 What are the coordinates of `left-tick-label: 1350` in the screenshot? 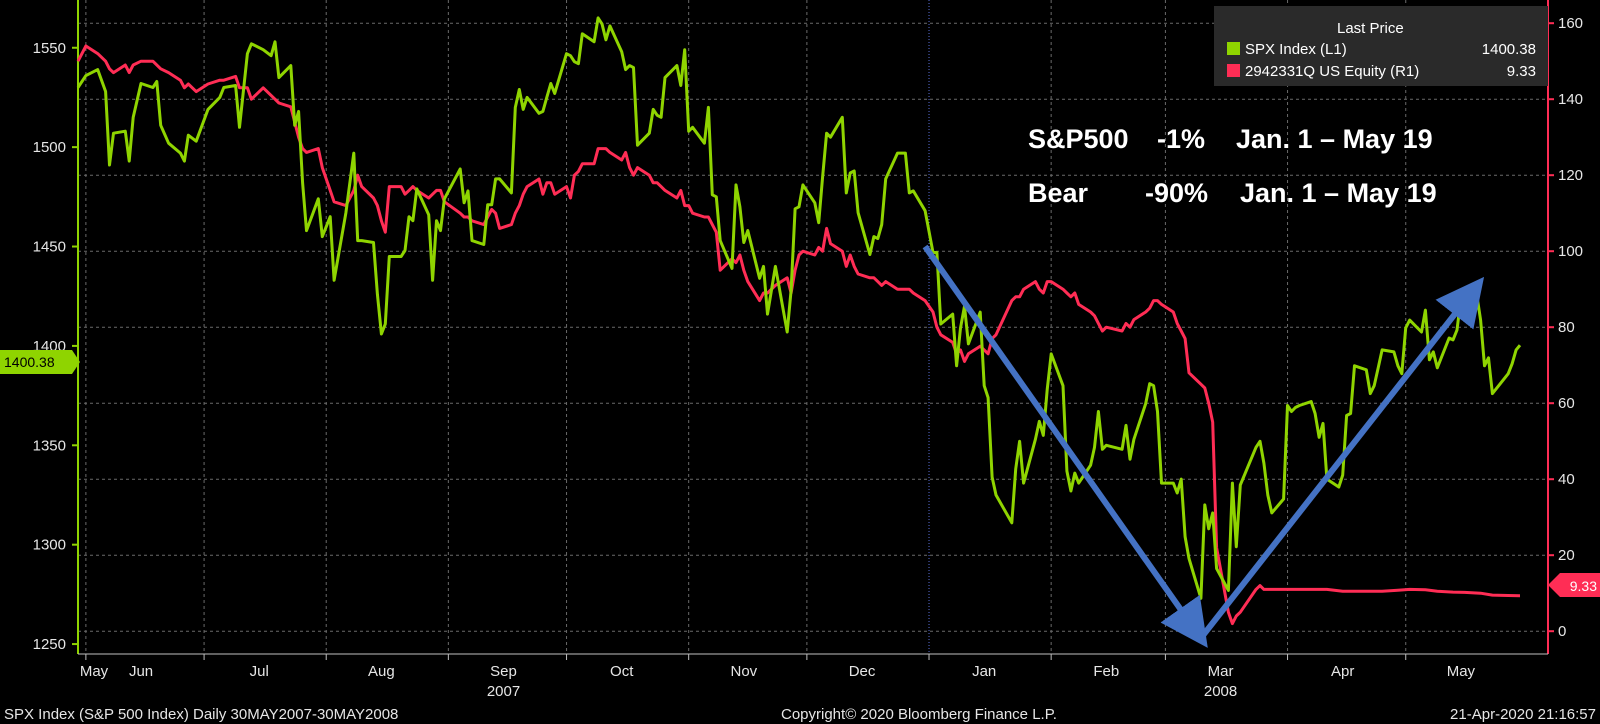 It's located at (49, 445).